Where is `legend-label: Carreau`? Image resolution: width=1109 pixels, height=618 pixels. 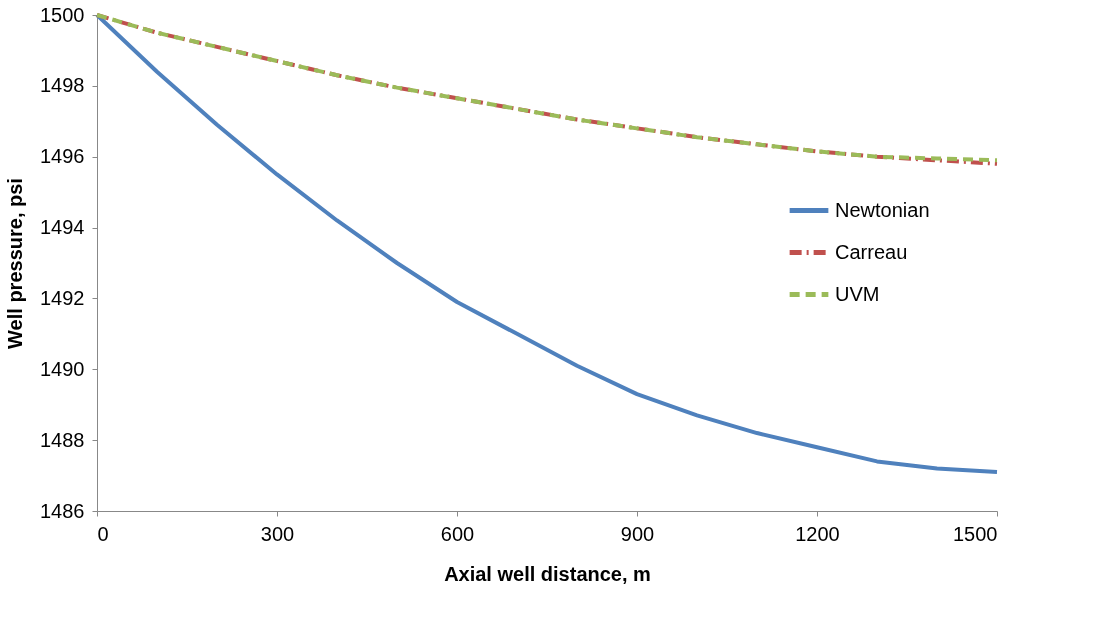 legend-label: Carreau is located at coordinates (871, 251).